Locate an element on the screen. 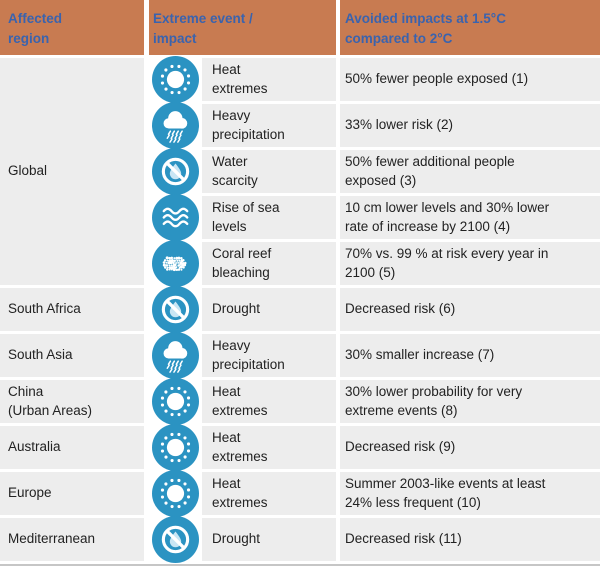  region-cell: Australia is located at coordinates (72, 447).